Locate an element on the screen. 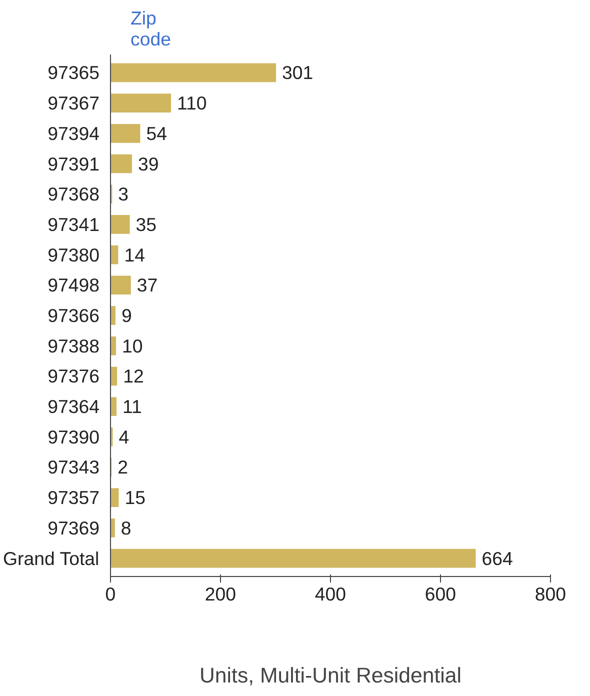  data-label: 12 is located at coordinates (133, 376).